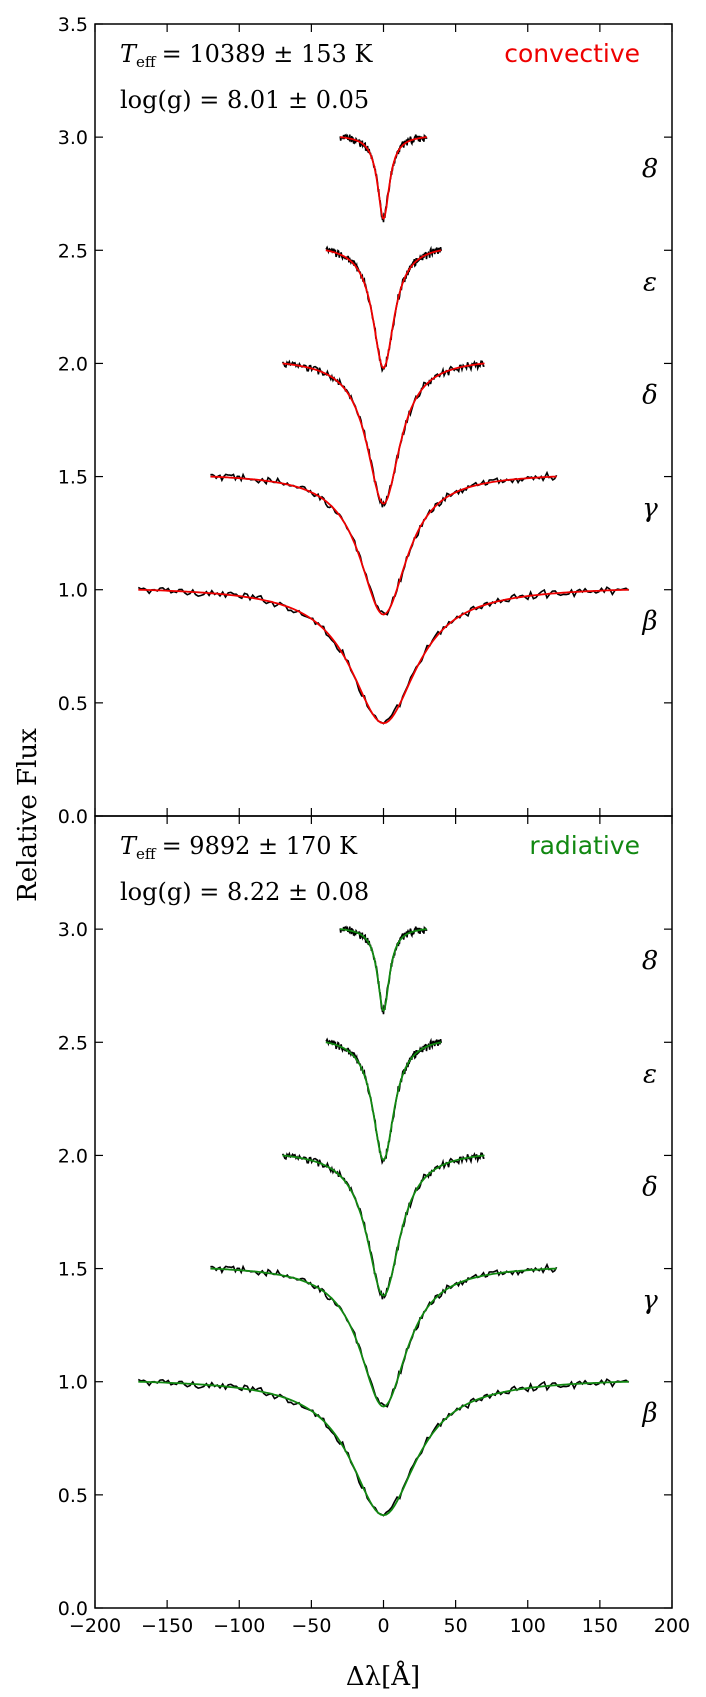 Image resolution: width=706 pixels, height=1697 pixels. Describe the element at coordinates (383, 1626) in the screenshot. I see `x-tick-label: 0` at that location.